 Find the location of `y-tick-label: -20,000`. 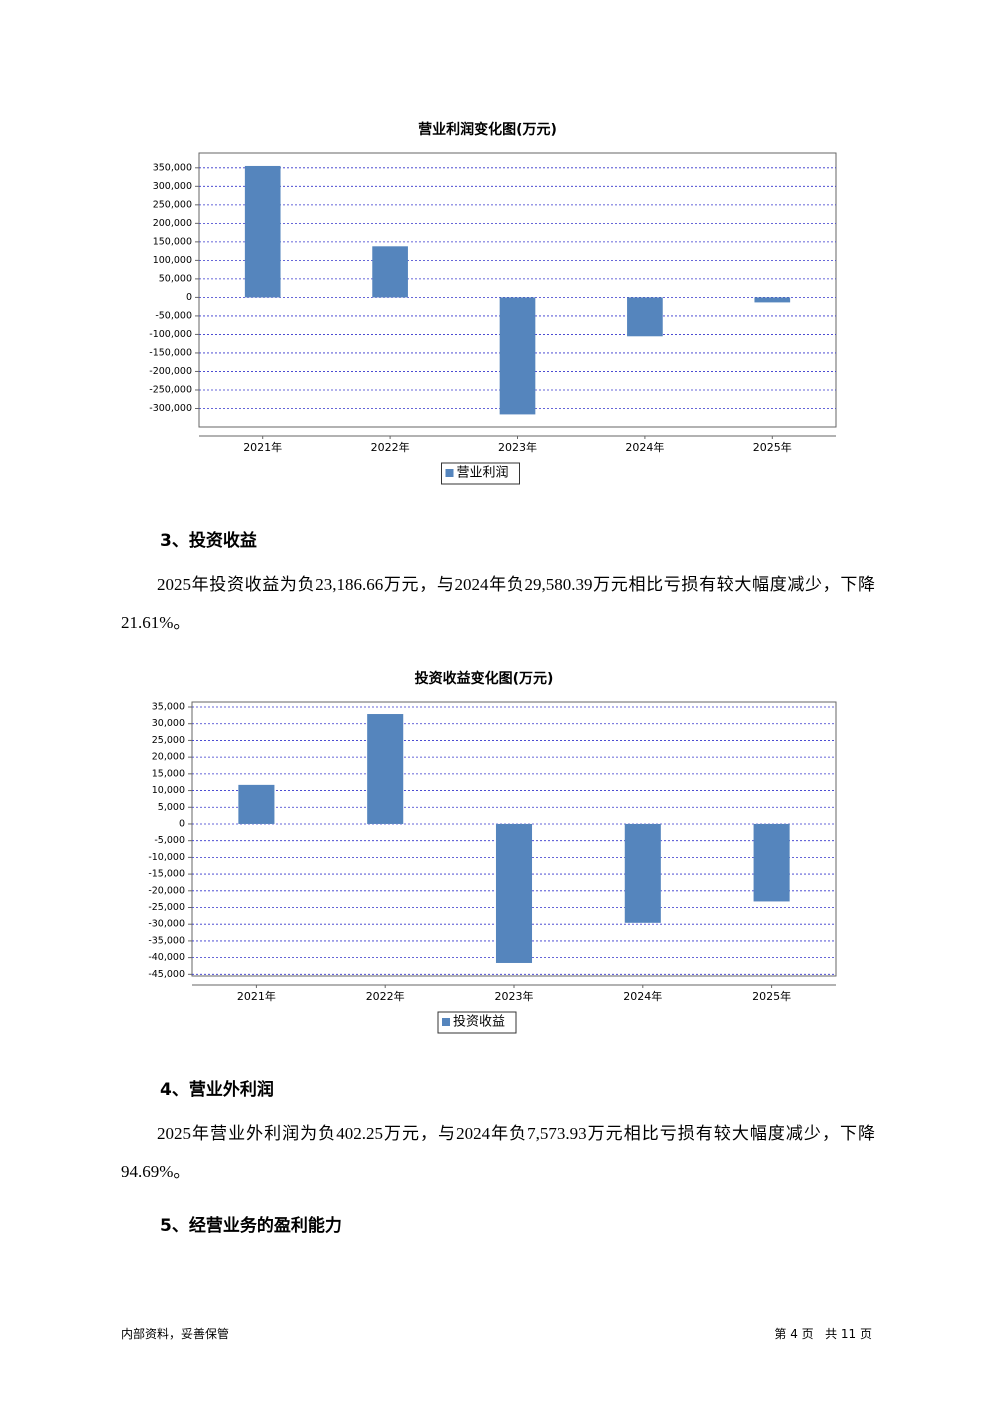

y-tick-label: -20,000 is located at coordinates (166, 890).